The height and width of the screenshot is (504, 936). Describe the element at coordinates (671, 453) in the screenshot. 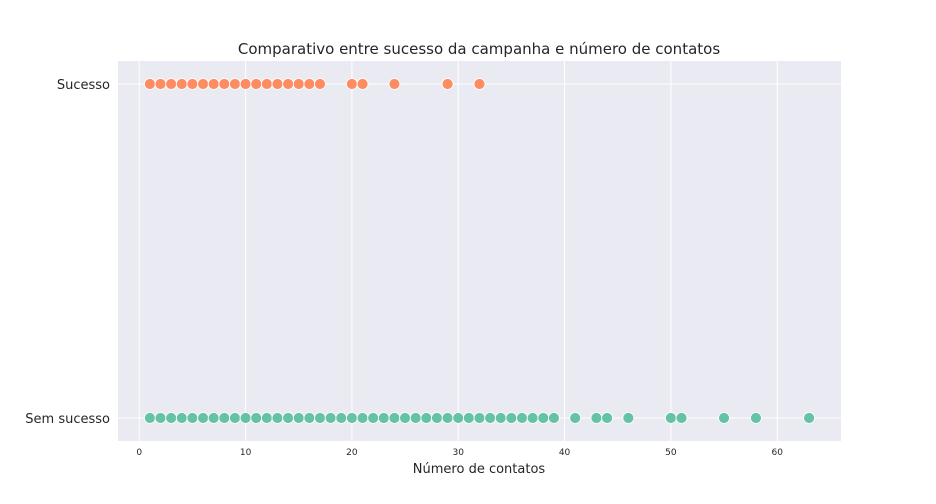

I see `x-tick-label: 50` at that location.